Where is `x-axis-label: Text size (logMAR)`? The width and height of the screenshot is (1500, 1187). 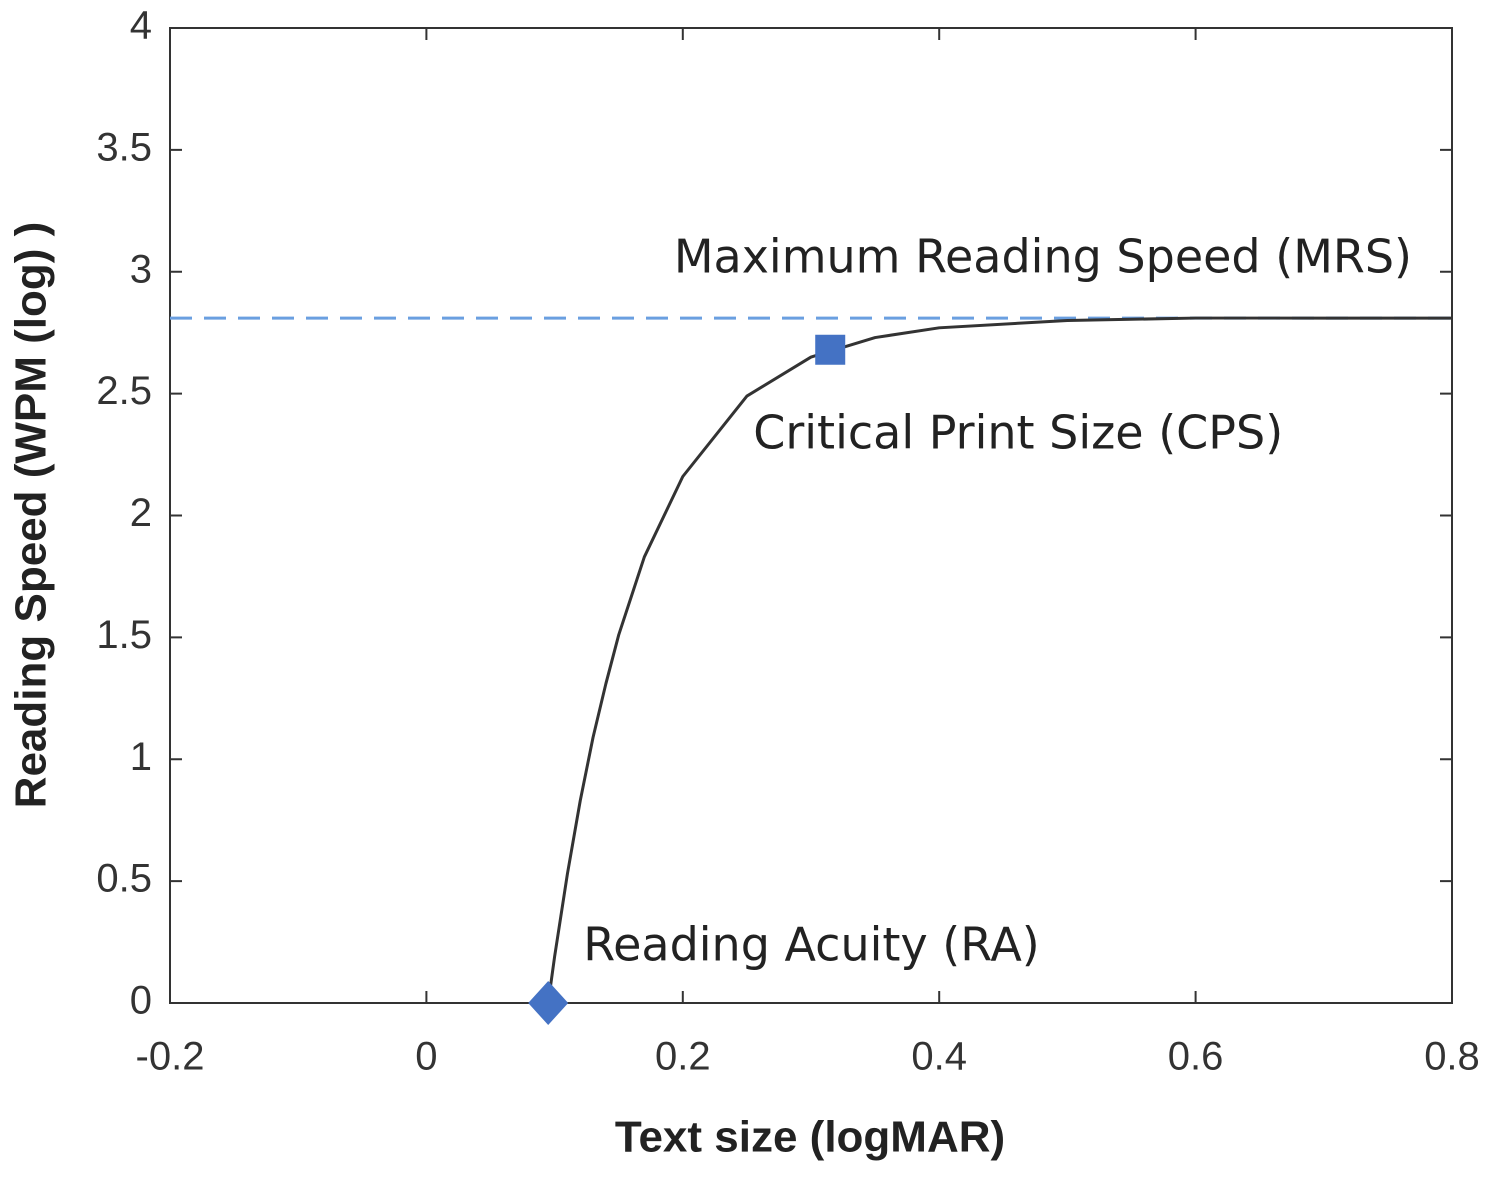 x-axis-label: Text size (logMAR) is located at coordinates (810, 1137).